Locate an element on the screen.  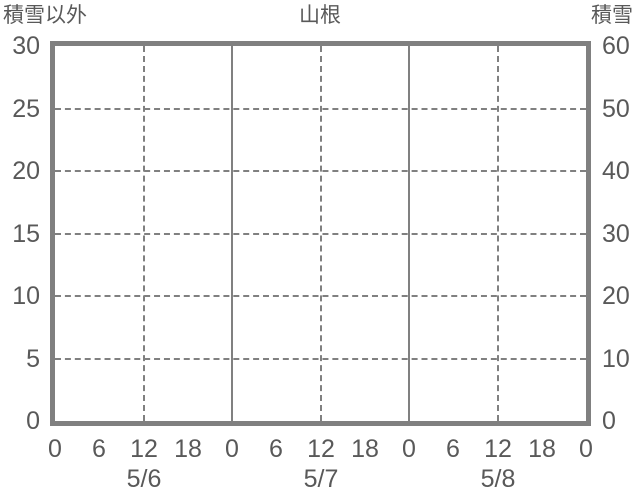
left-axis-title: 積雪以外 is located at coordinates (45, 15).